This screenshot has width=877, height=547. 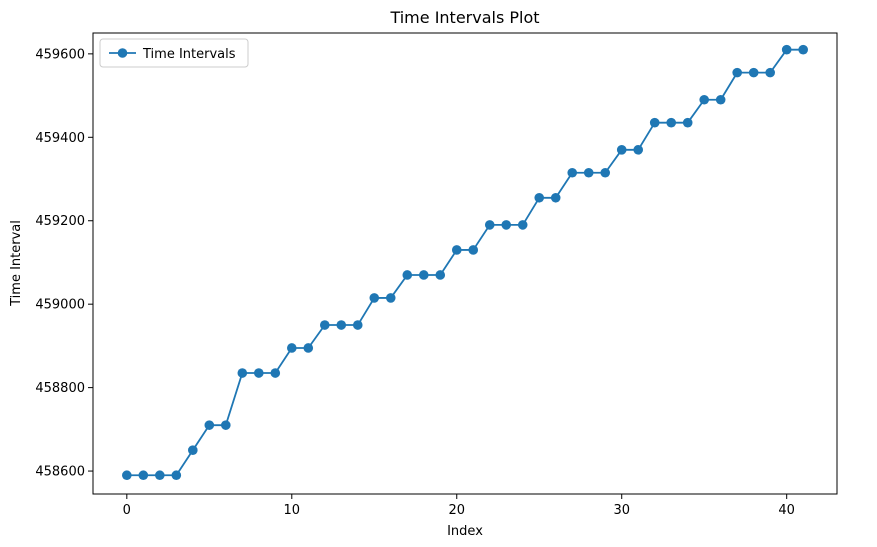 I want to click on legend-box, so click(x=174, y=53).